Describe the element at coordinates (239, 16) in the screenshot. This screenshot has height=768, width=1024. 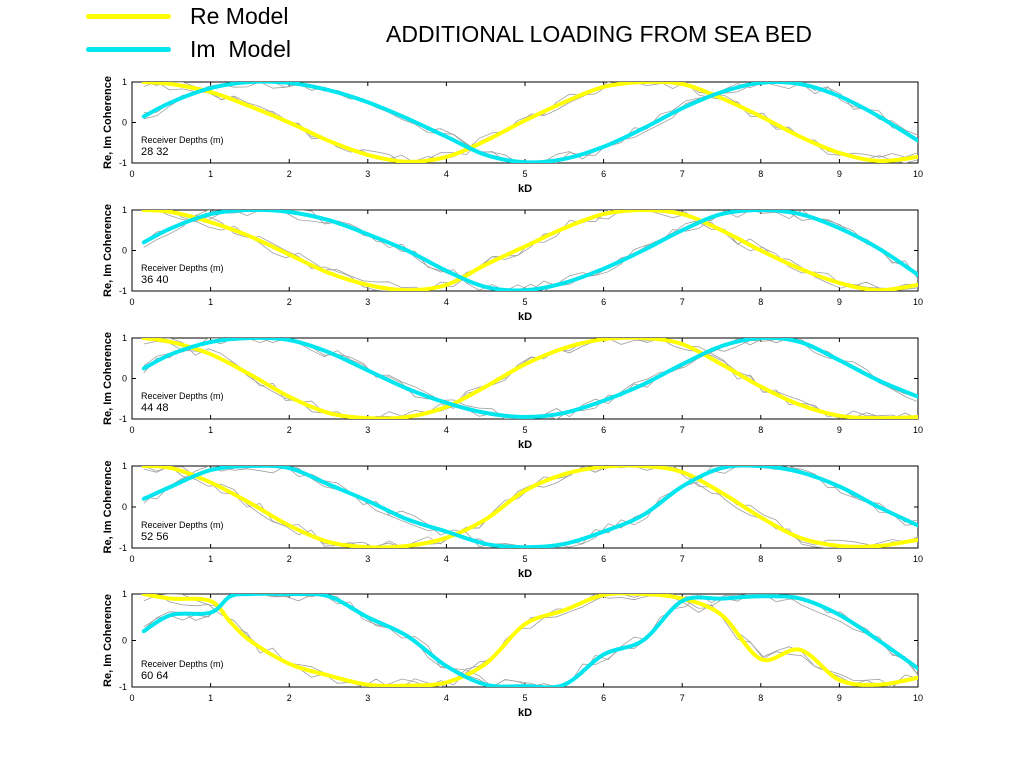
I see `re-model-label: Re Model` at that location.